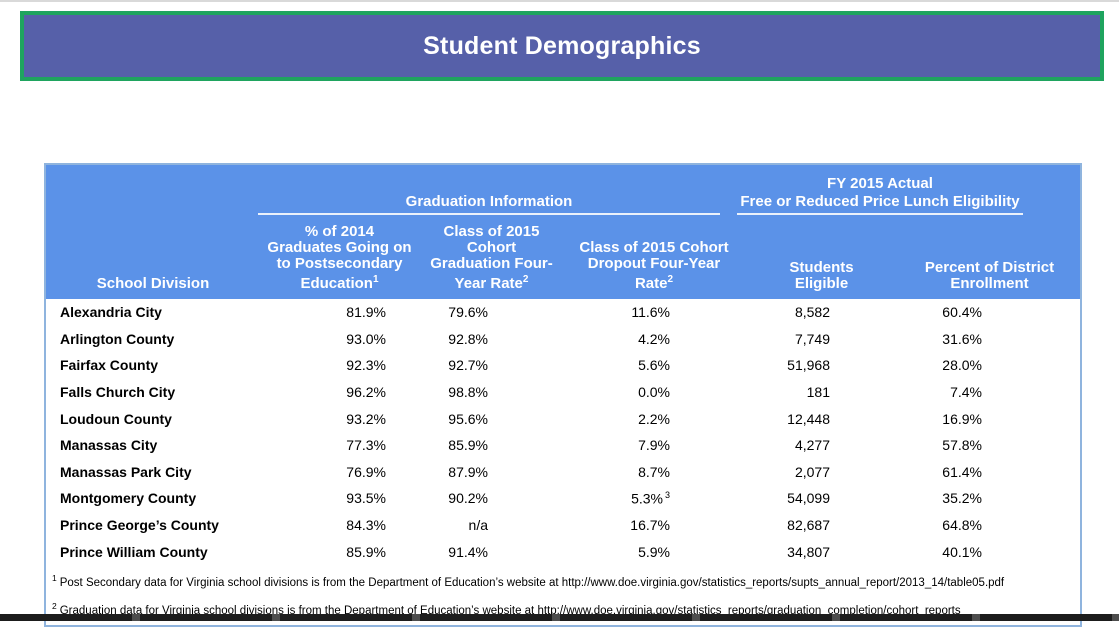 Image resolution: width=1119 pixels, height=627 pixels. What do you see at coordinates (134, 551) in the screenshot?
I see `division-cell: Prince William County` at bounding box center [134, 551].